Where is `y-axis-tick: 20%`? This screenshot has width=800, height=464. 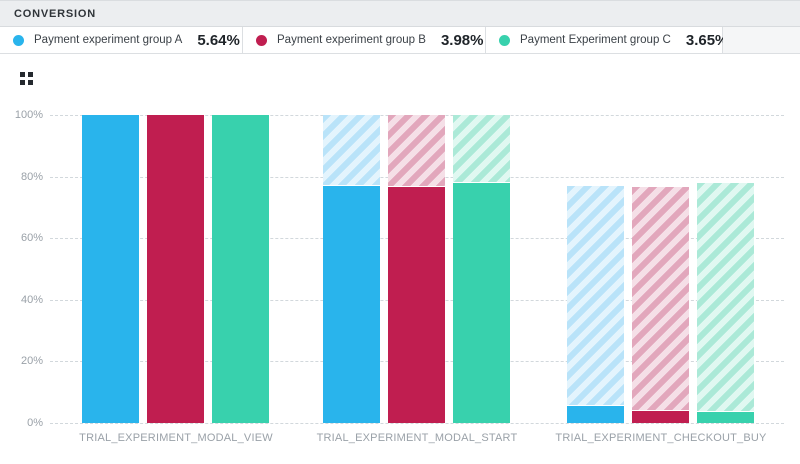 y-axis-tick: 20% is located at coordinates (31, 361).